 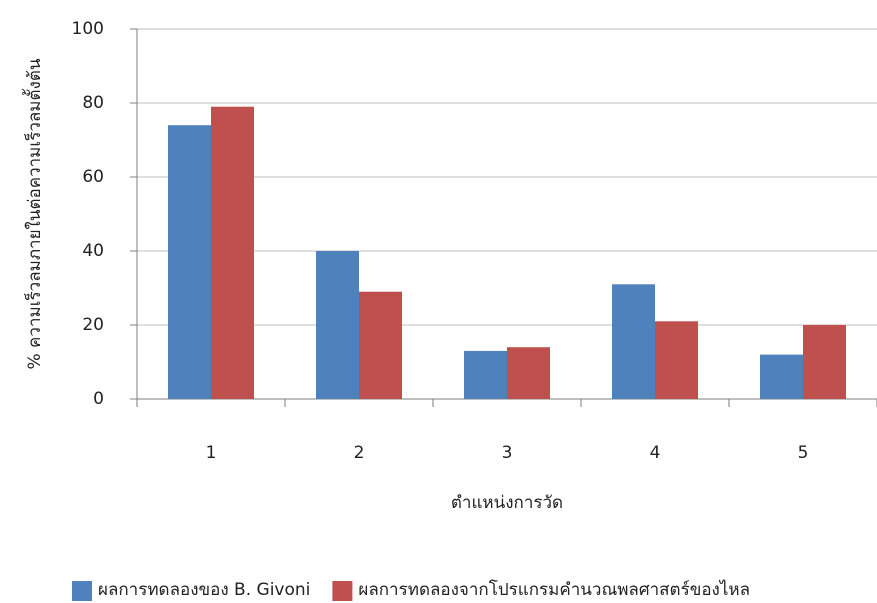 I want to click on y-tick-label: 100, so click(x=88, y=29).